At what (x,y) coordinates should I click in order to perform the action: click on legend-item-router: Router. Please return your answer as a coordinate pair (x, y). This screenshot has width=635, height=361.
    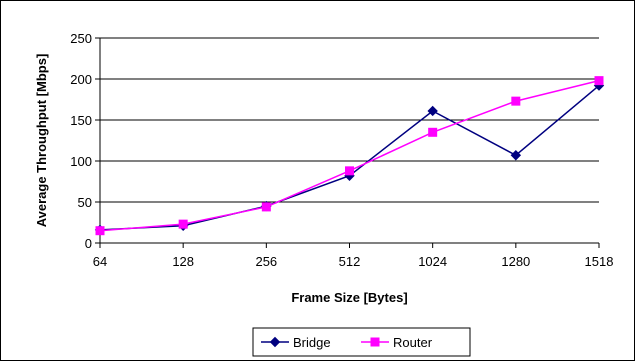
    Looking at the image, I should click on (397, 342).